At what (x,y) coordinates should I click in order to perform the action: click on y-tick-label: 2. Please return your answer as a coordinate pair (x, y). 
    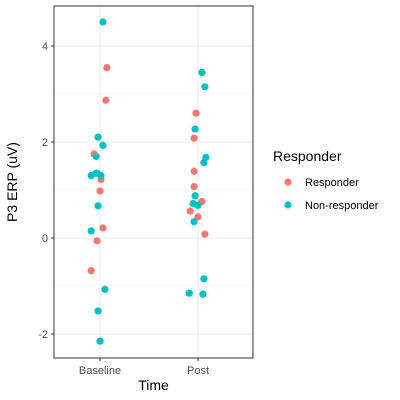
    Looking at the image, I should click on (45, 143).